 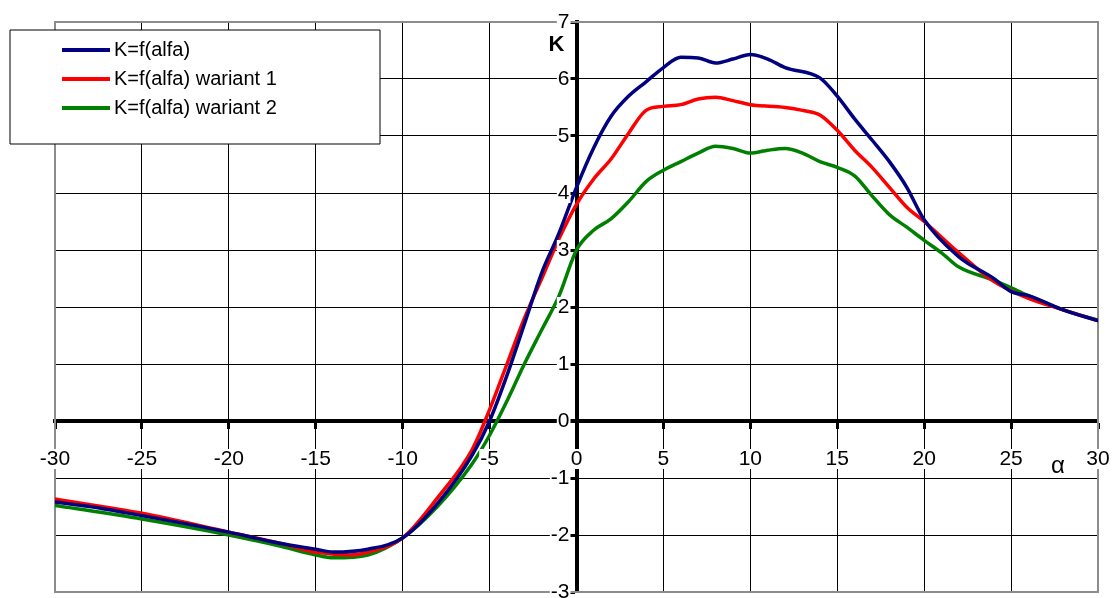 I want to click on y-tick-label: 7, so click(x=563, y=20).